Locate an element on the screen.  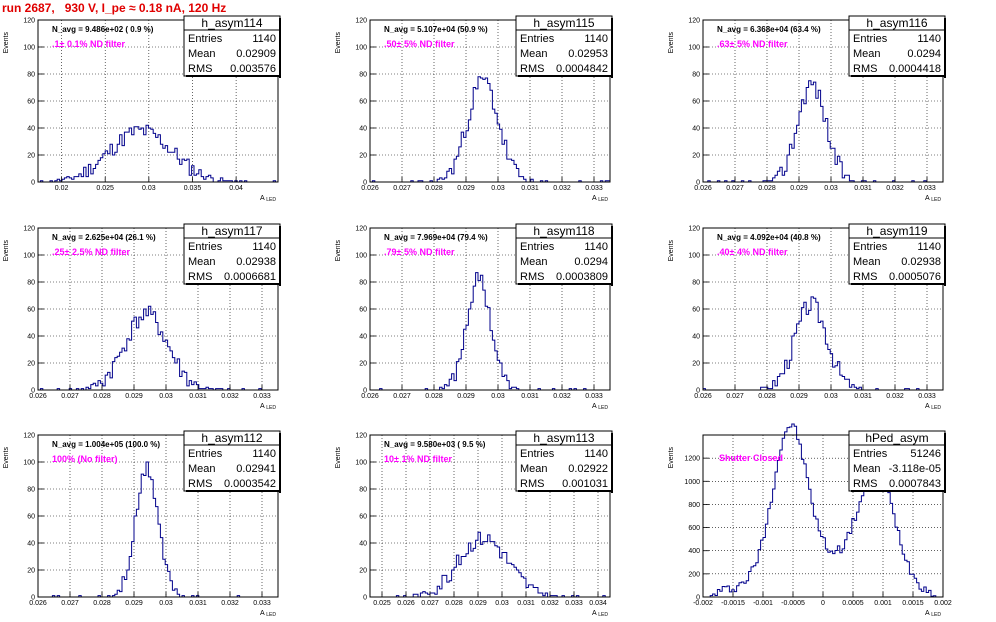
stats-value-mean: 0.0294 is located at coordinates (924, 54).